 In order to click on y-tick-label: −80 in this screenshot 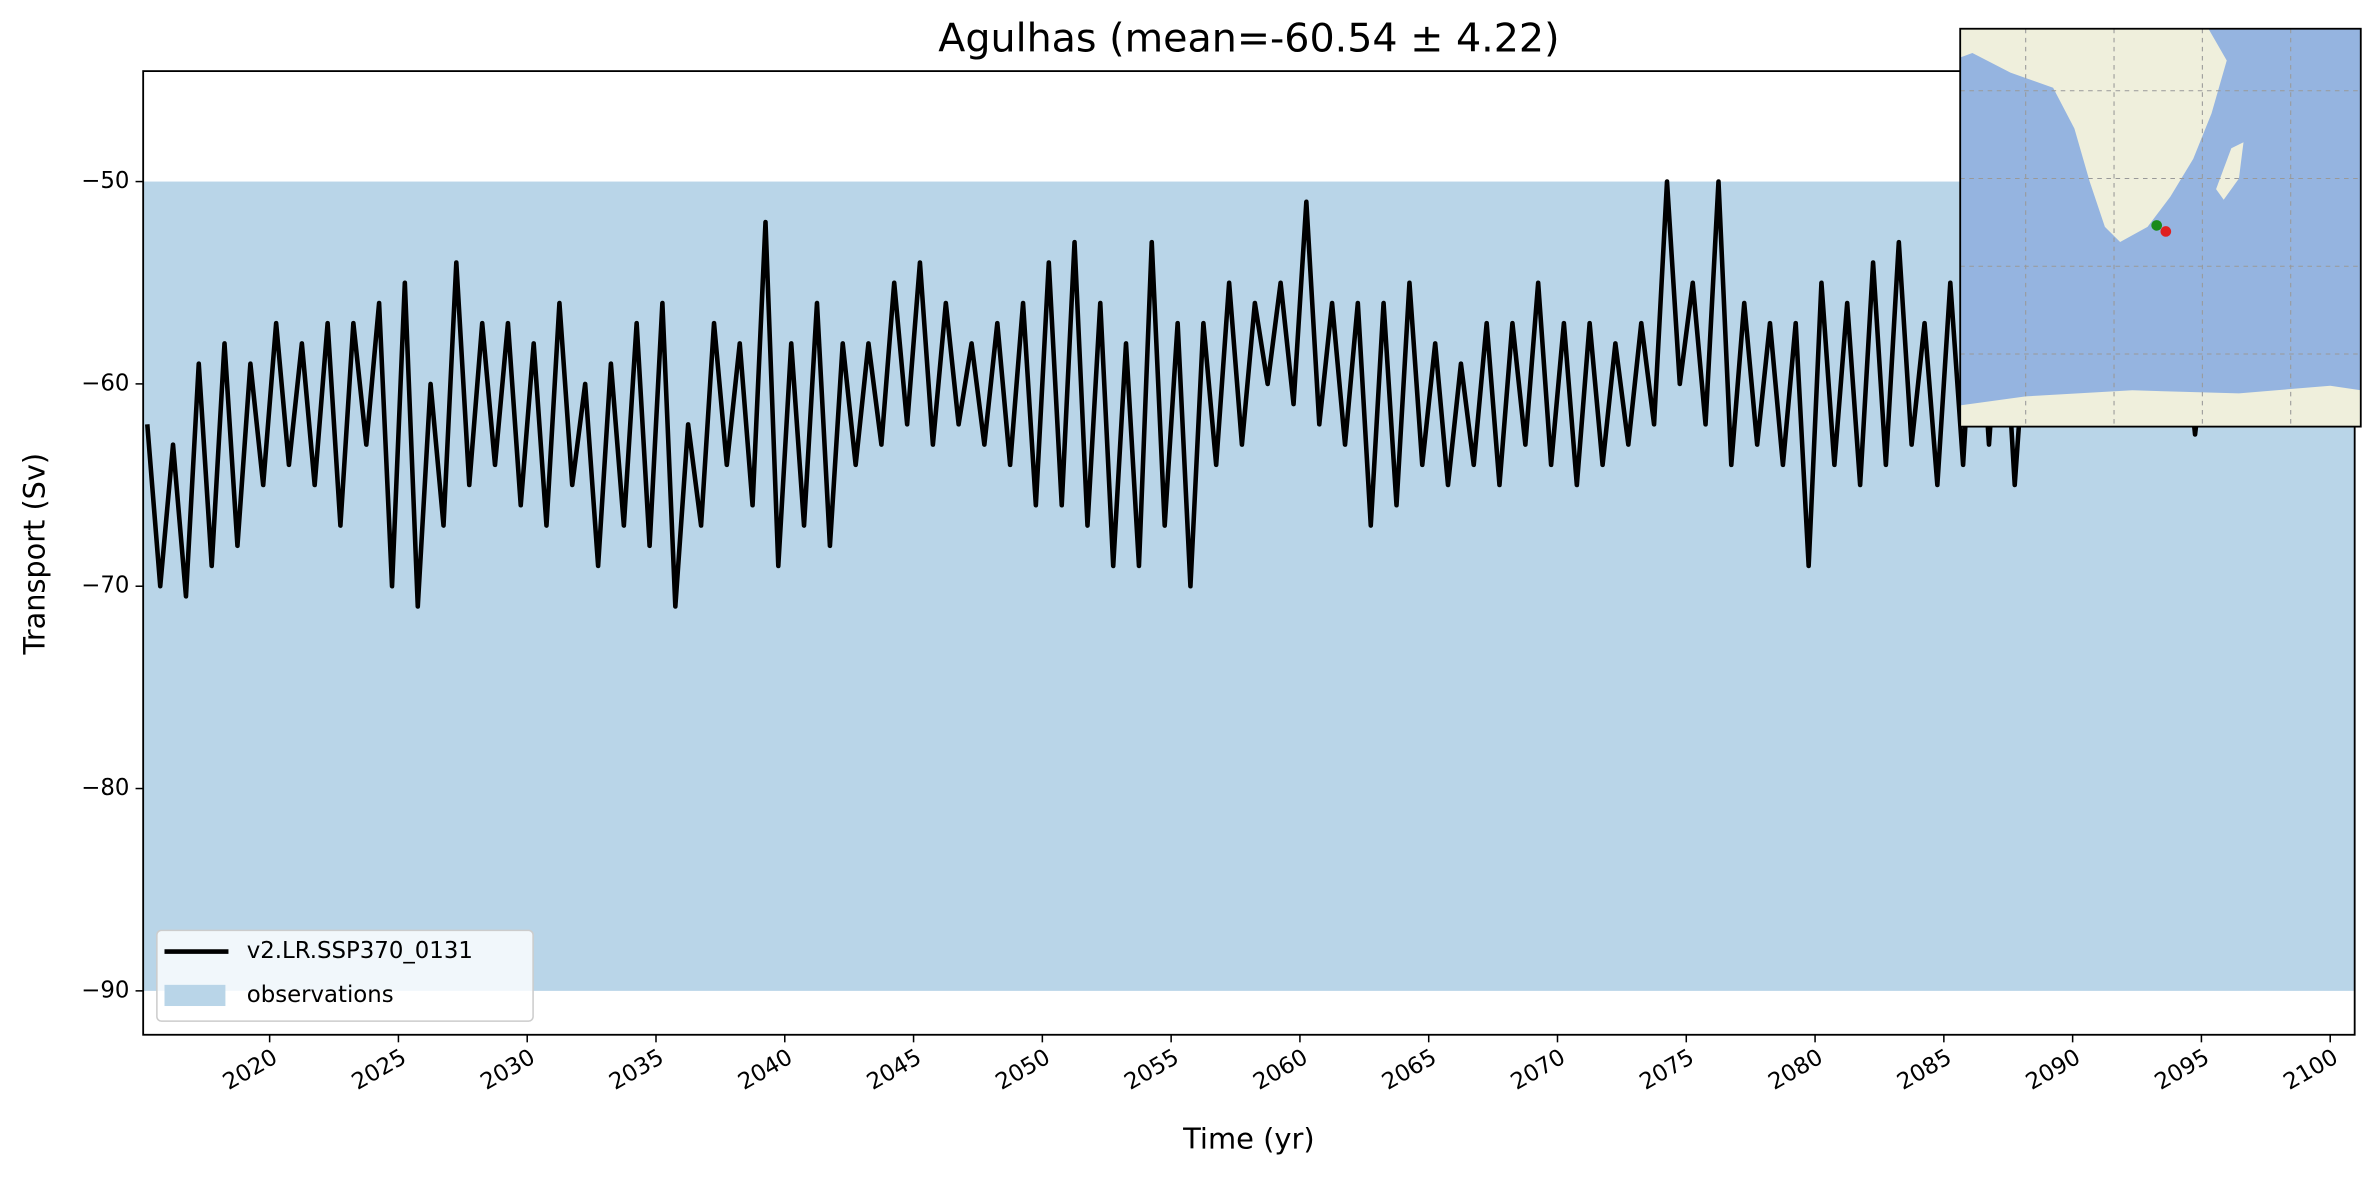, I will do `click(105, 788)`.